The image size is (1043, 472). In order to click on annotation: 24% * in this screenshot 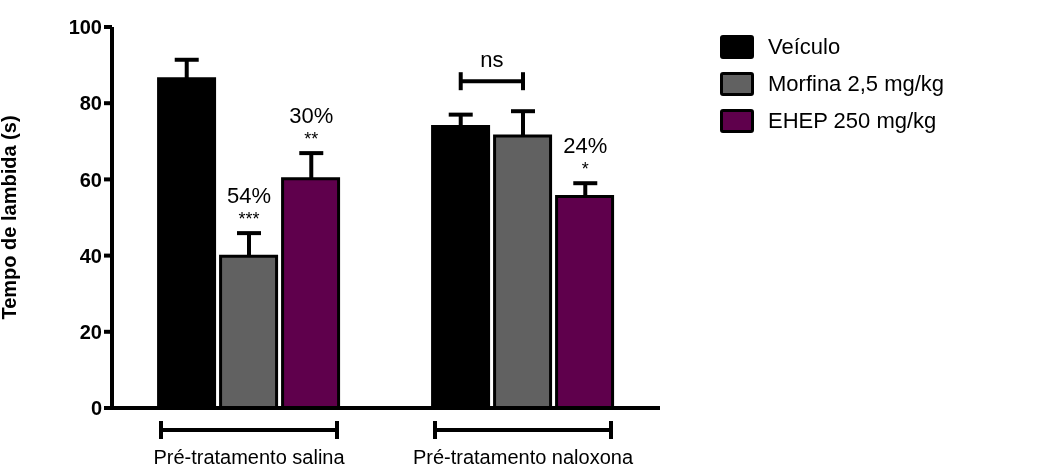, I will do `click(585, 156)`.